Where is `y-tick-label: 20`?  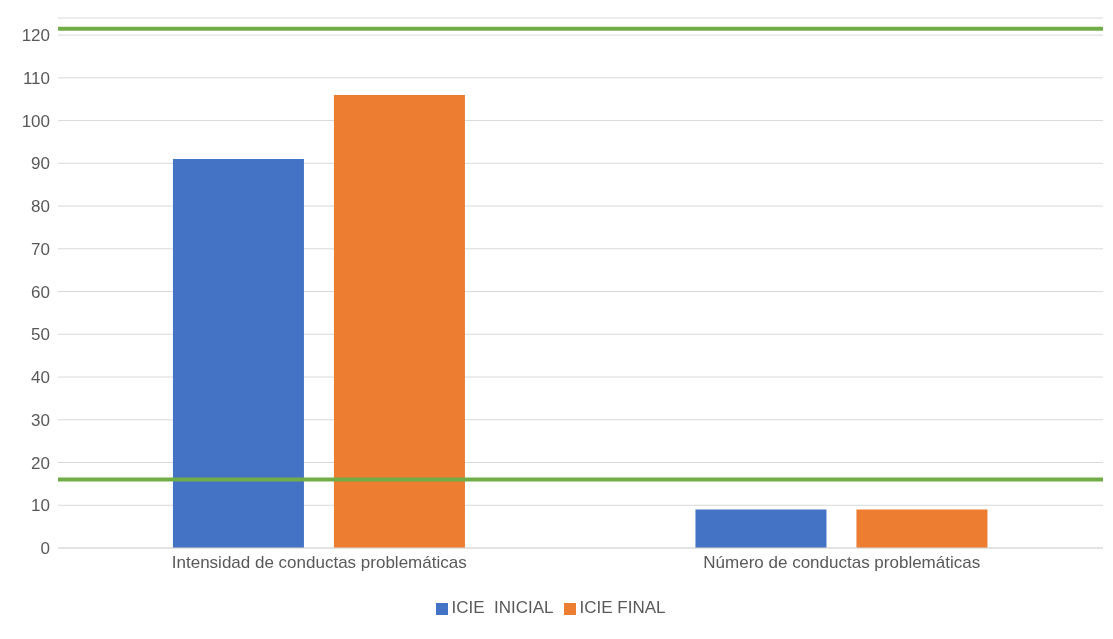 y-tick-label: 20 is located at coordinates (40, 463).